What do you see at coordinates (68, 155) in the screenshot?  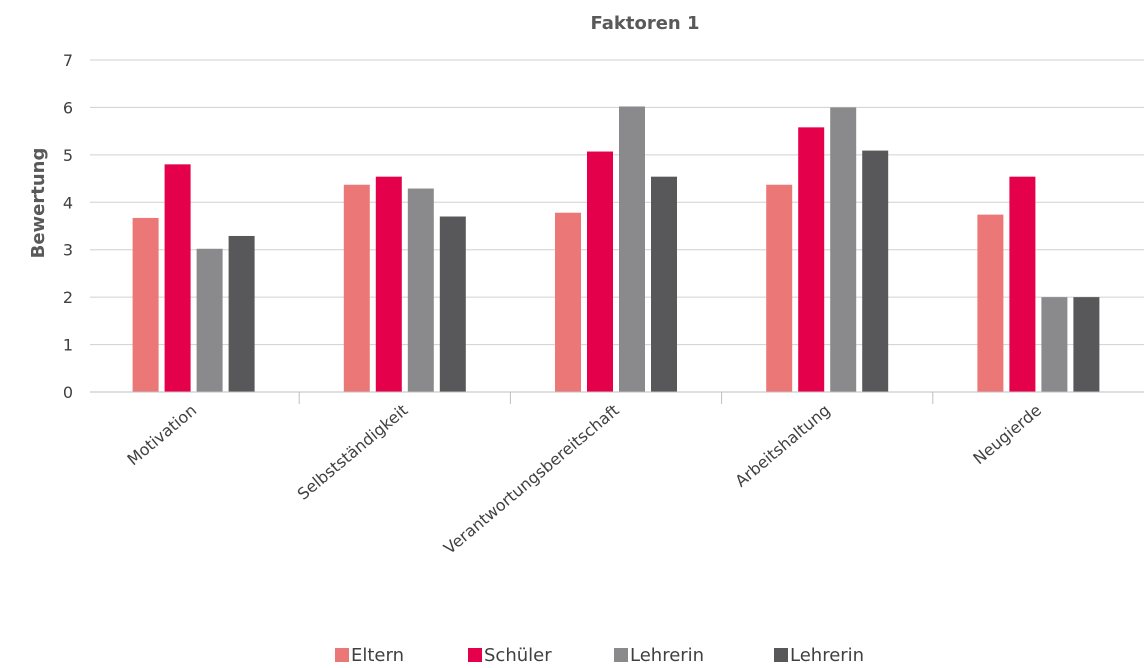 I see `y-tick-label: 5` at bounding box center [68, 155].